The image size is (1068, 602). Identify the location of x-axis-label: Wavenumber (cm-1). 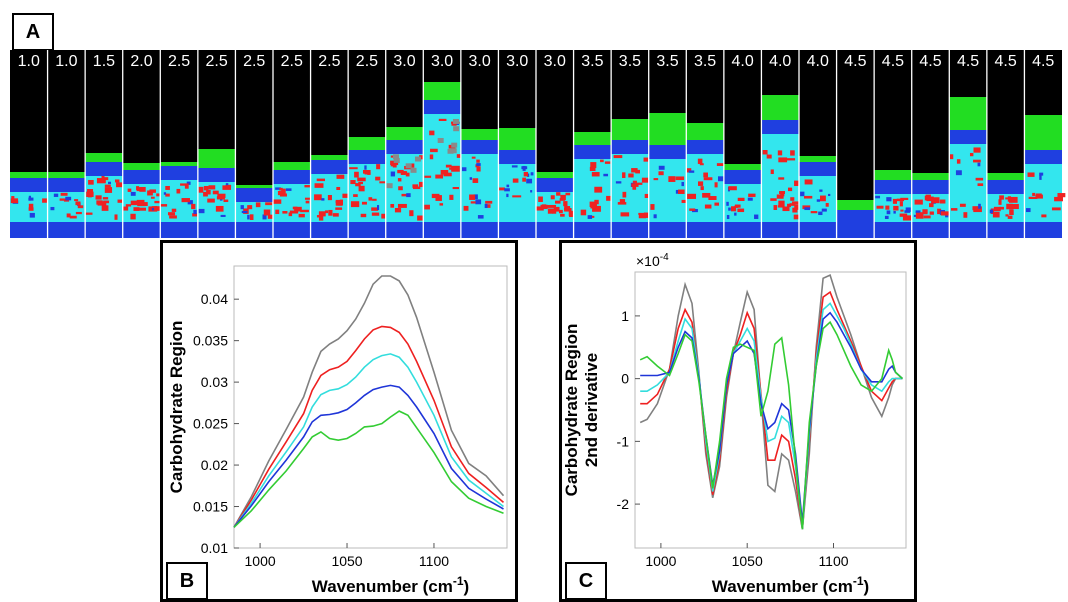
(390, 585).